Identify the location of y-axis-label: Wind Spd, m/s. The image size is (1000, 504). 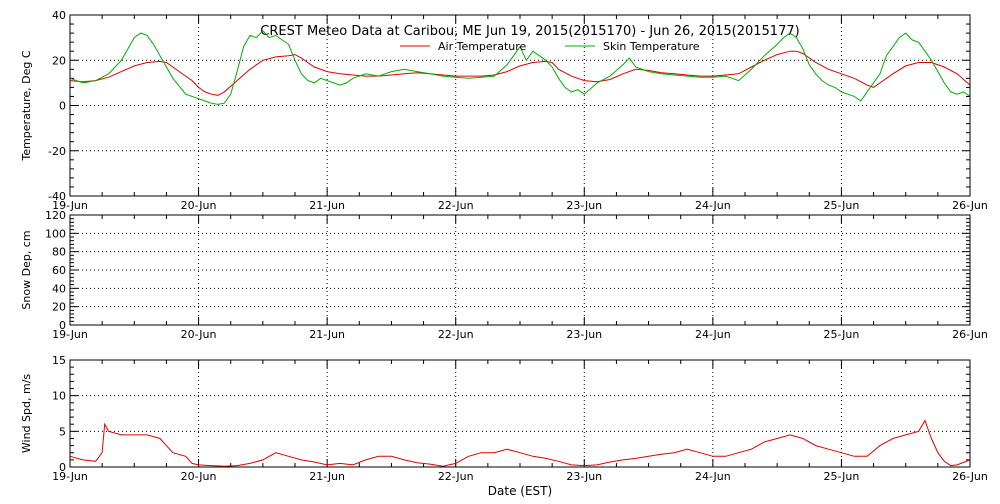
(26, 414).